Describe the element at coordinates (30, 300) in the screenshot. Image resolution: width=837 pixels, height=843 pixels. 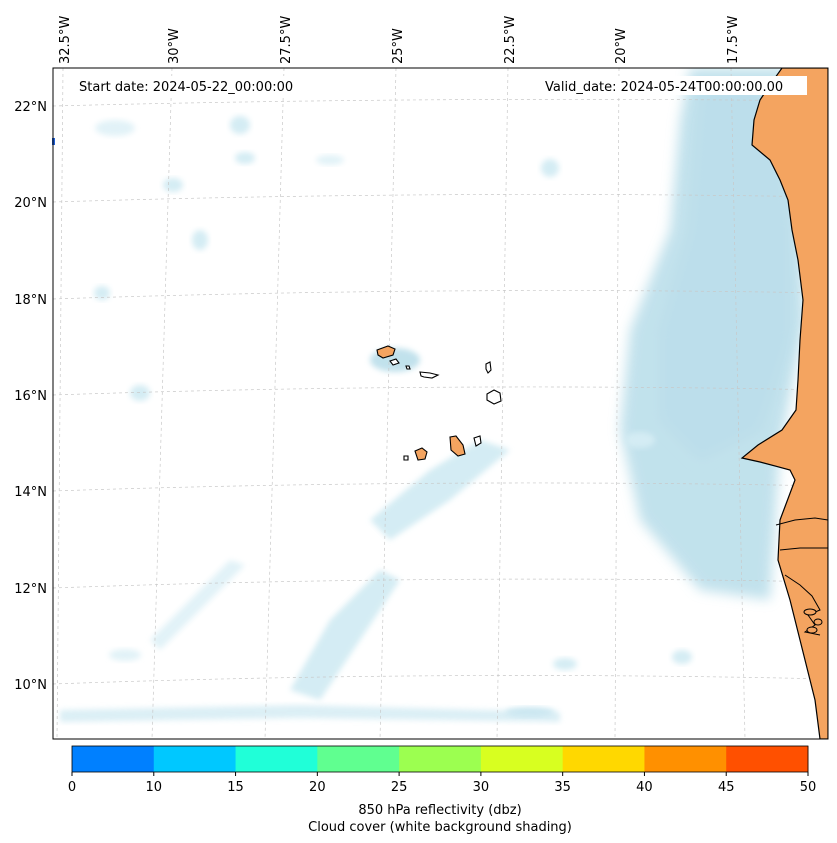
I see `lat-label: 18°N` at that location.